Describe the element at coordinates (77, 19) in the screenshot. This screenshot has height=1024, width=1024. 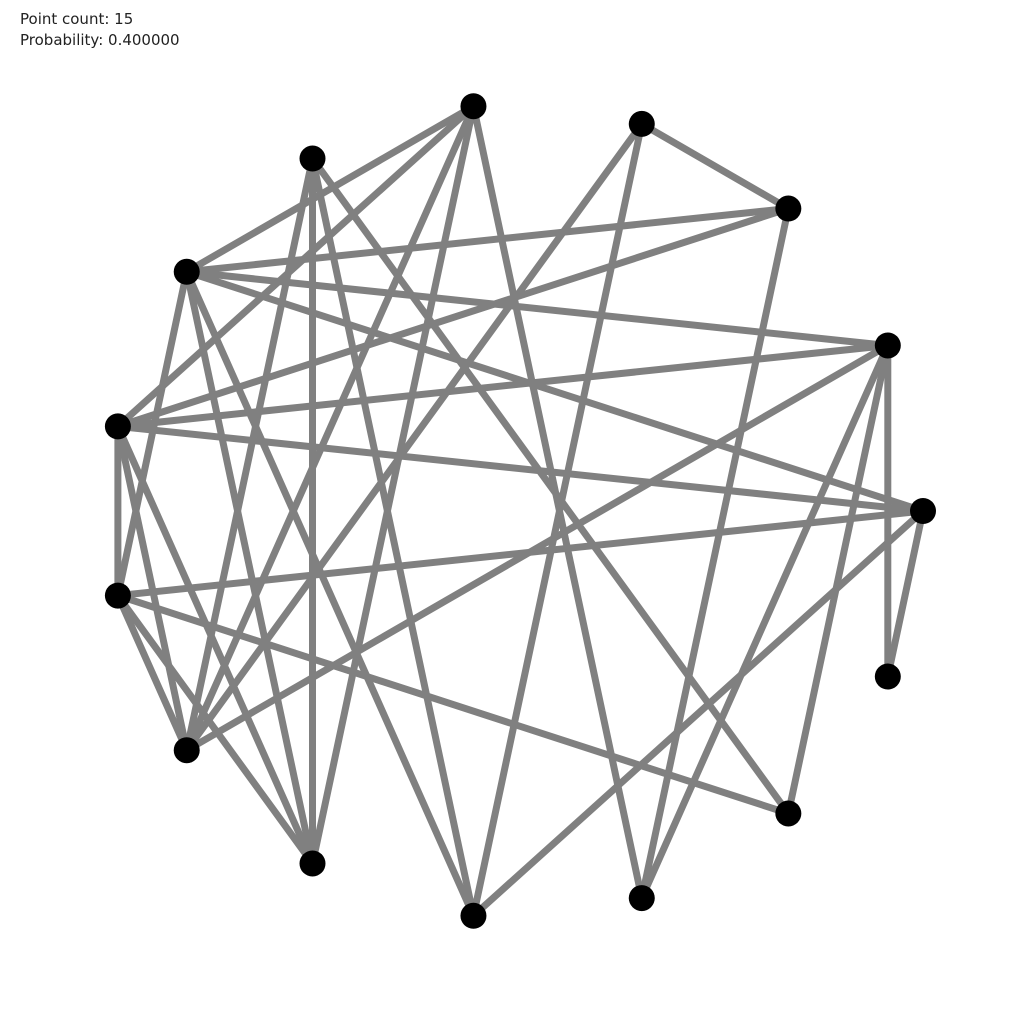
I see `point-count-label: Point count: 15` at that location.